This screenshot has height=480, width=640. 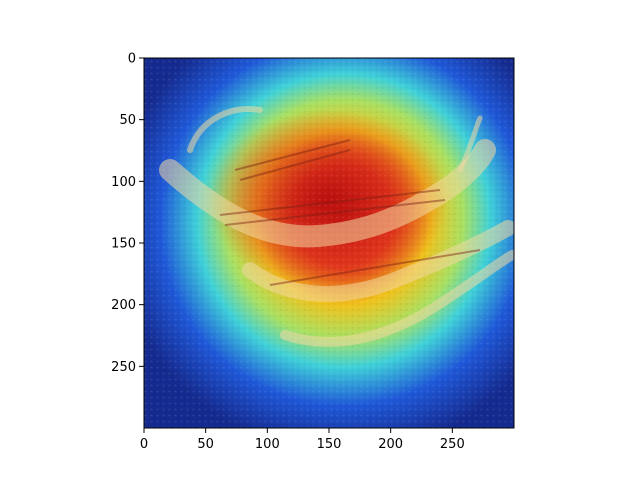 I want to click on x-axis: 0 50 100 150 200 250, so click(x=302, y=440).